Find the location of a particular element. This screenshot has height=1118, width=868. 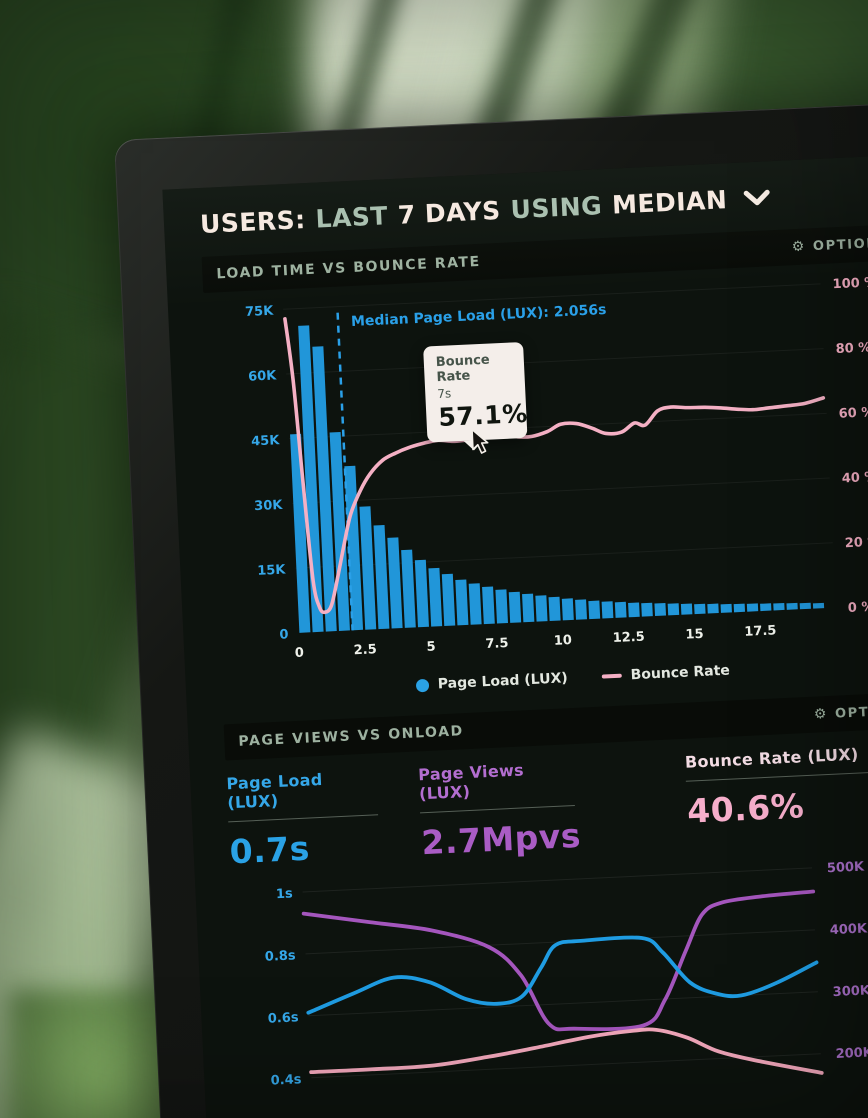

right-axis-tick: 60 % is located at coordinates (853, 413).